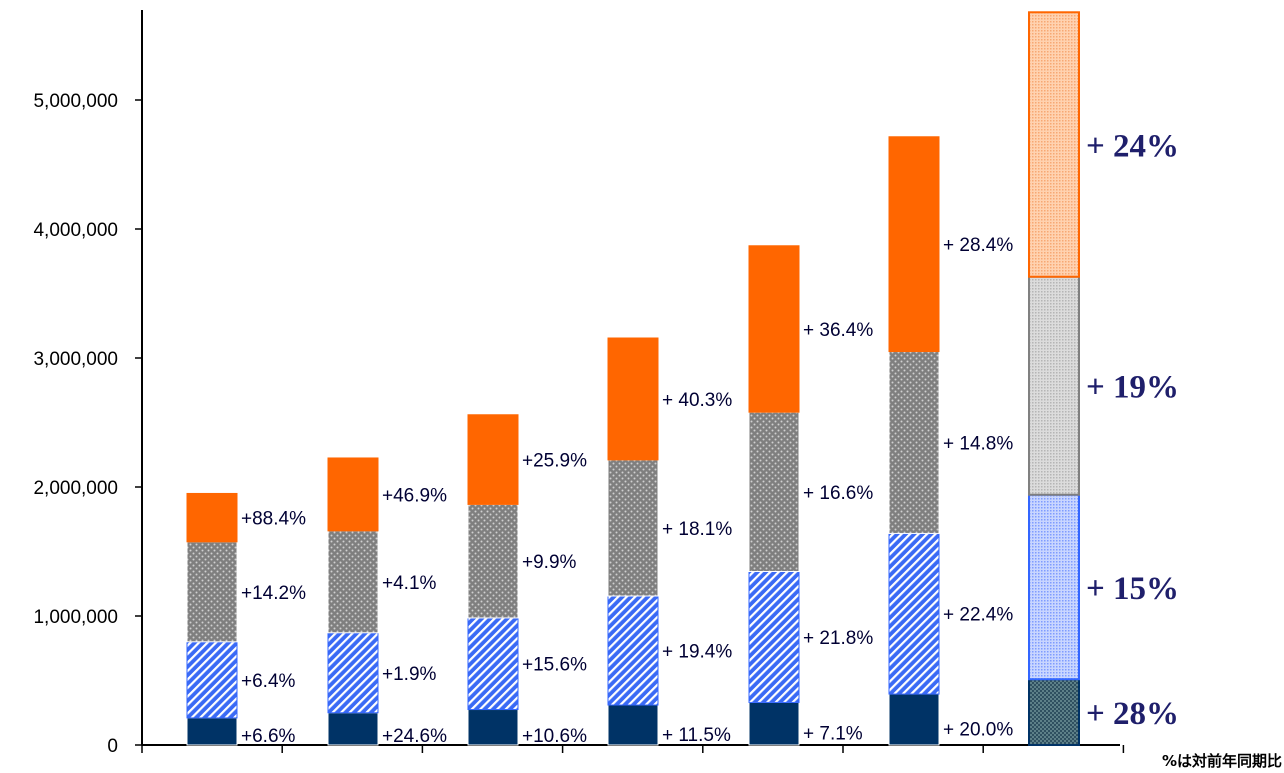 The width and height of the screenshot is (1284, 773). I want to click on growth-label: + 14.8%, so click(978, 443).